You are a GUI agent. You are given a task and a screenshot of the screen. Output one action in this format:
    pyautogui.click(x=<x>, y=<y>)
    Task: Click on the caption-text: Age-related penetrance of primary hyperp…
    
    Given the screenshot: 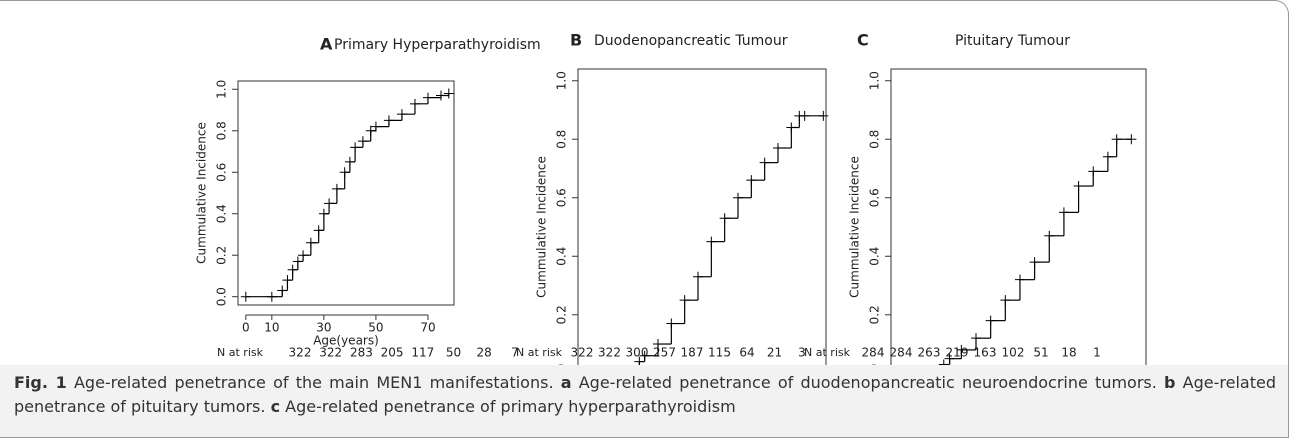 What is the action you would take?
    pyautogui.click(x=508, y=406)
    